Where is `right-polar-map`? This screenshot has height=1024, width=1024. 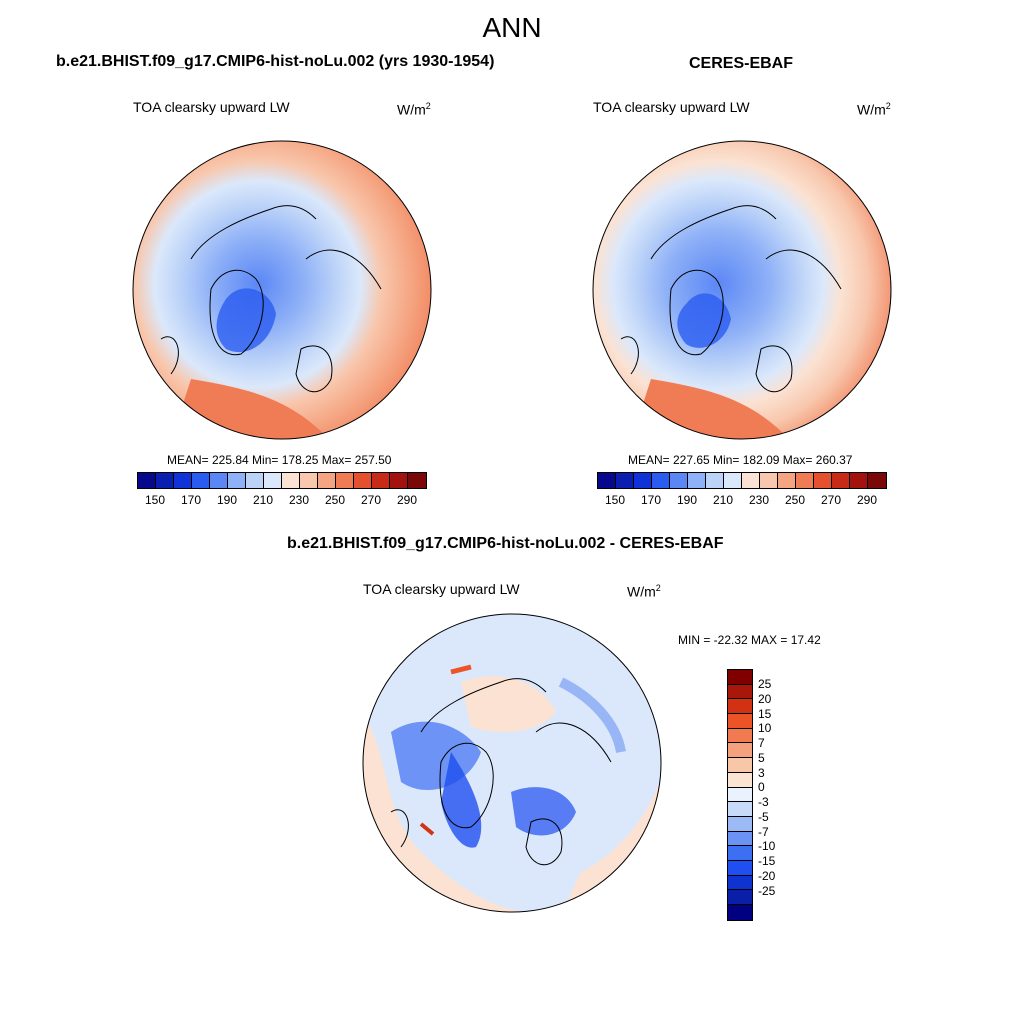 right-polar-map is located at coordinates (742, 290).